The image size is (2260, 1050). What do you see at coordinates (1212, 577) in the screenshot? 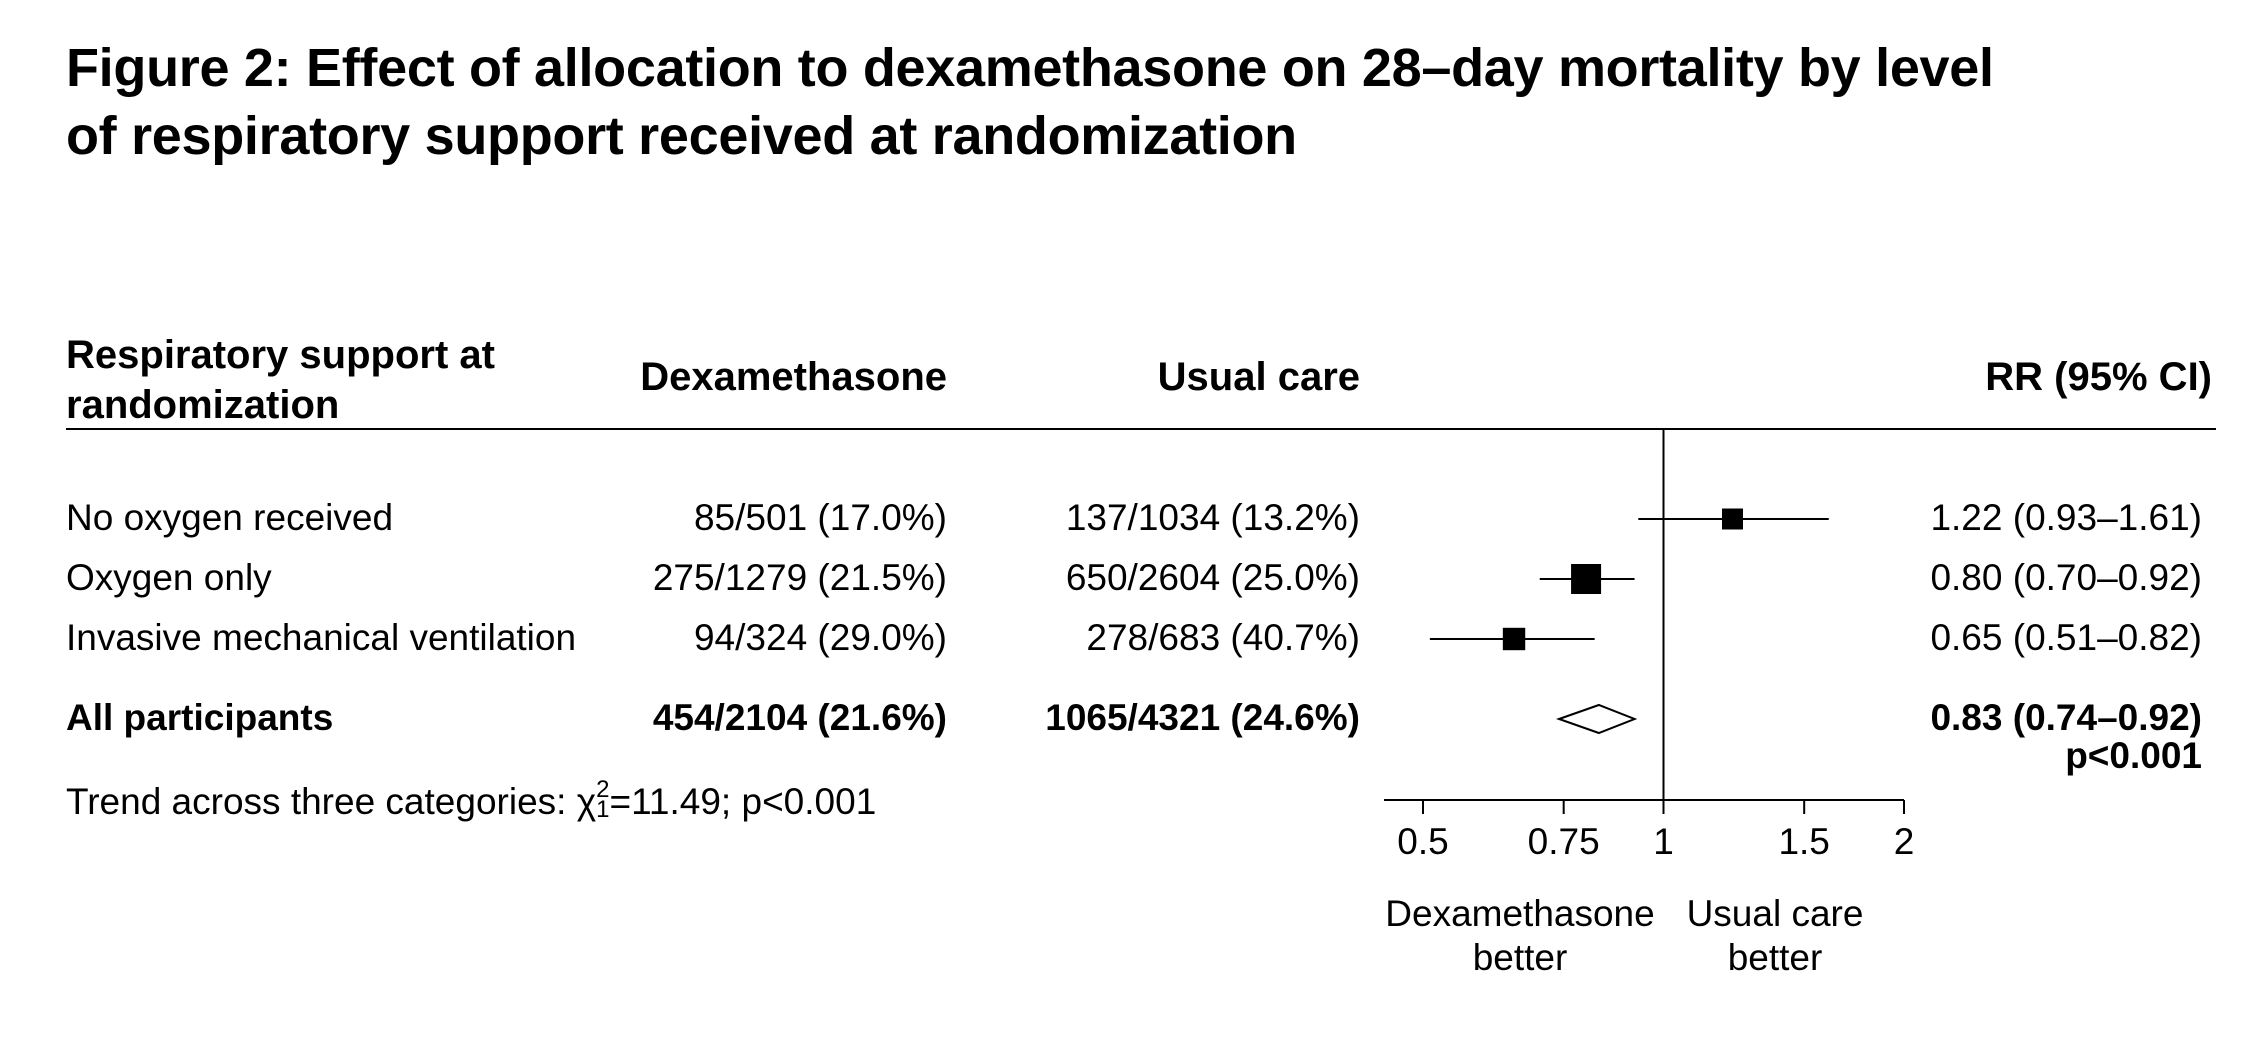
I see `row-usual-care: 650/2604 (25.0%)` at bounding box center [1212, 577].